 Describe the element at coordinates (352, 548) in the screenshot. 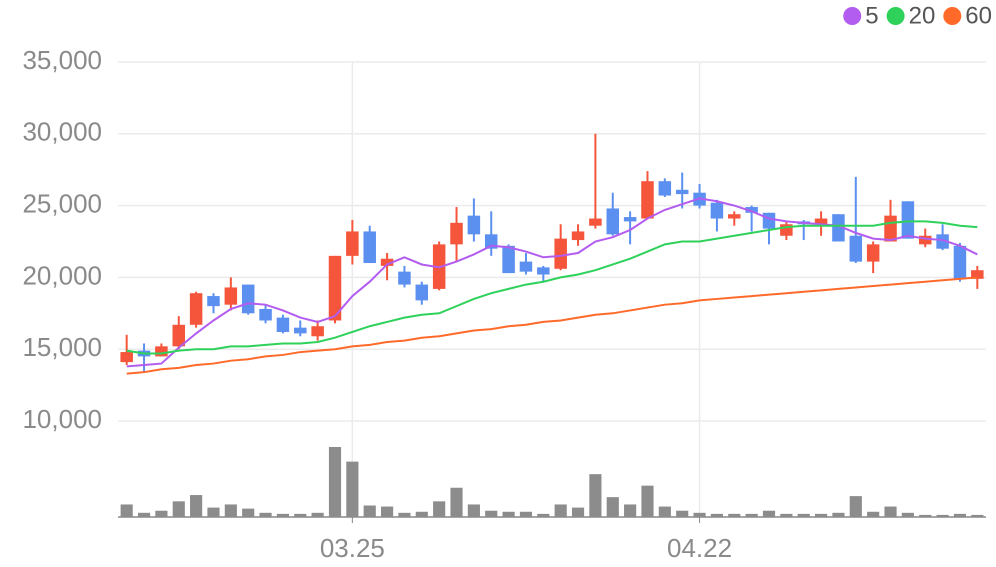

I see `x-tick-label: 03.25` at that location.